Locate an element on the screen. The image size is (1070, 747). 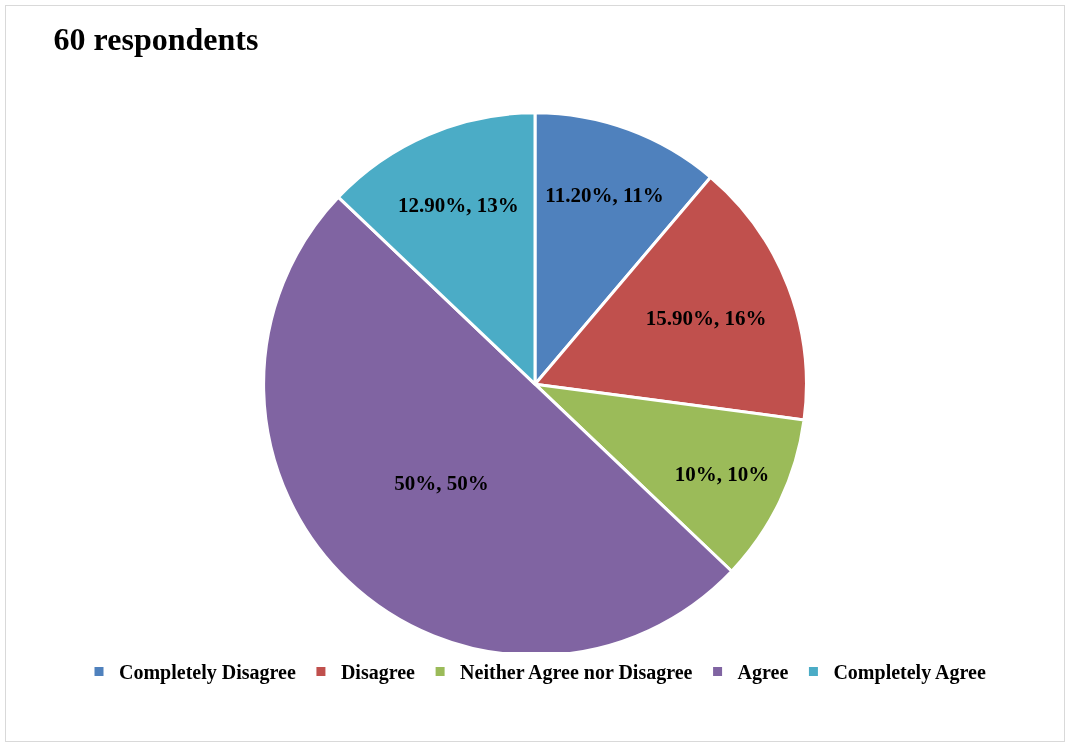
data-label: 11.20%, 11% is located at coordinates (604, 194).